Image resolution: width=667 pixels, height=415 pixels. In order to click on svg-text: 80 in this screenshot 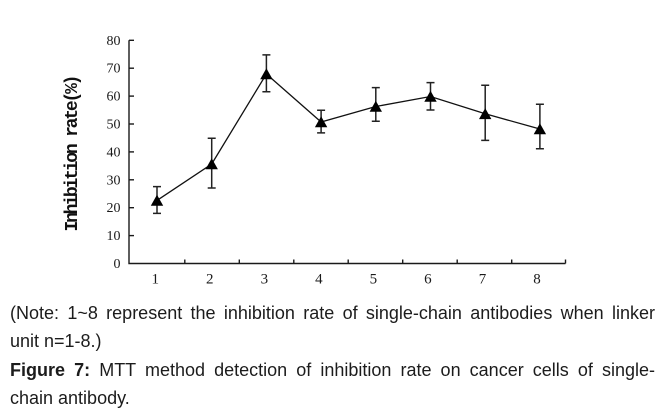, I will do `click(114, 41)`.